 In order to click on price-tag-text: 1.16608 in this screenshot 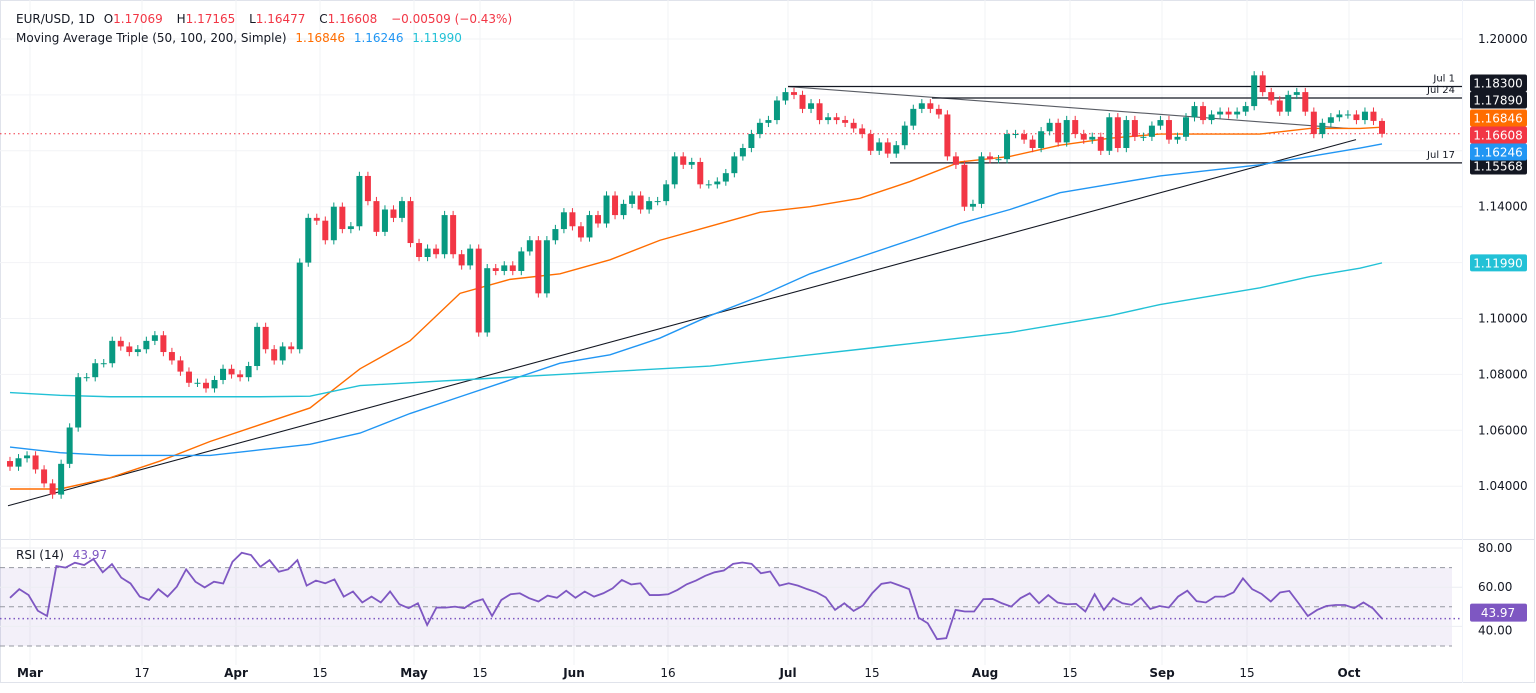, I will do `click(1498, 136)`.